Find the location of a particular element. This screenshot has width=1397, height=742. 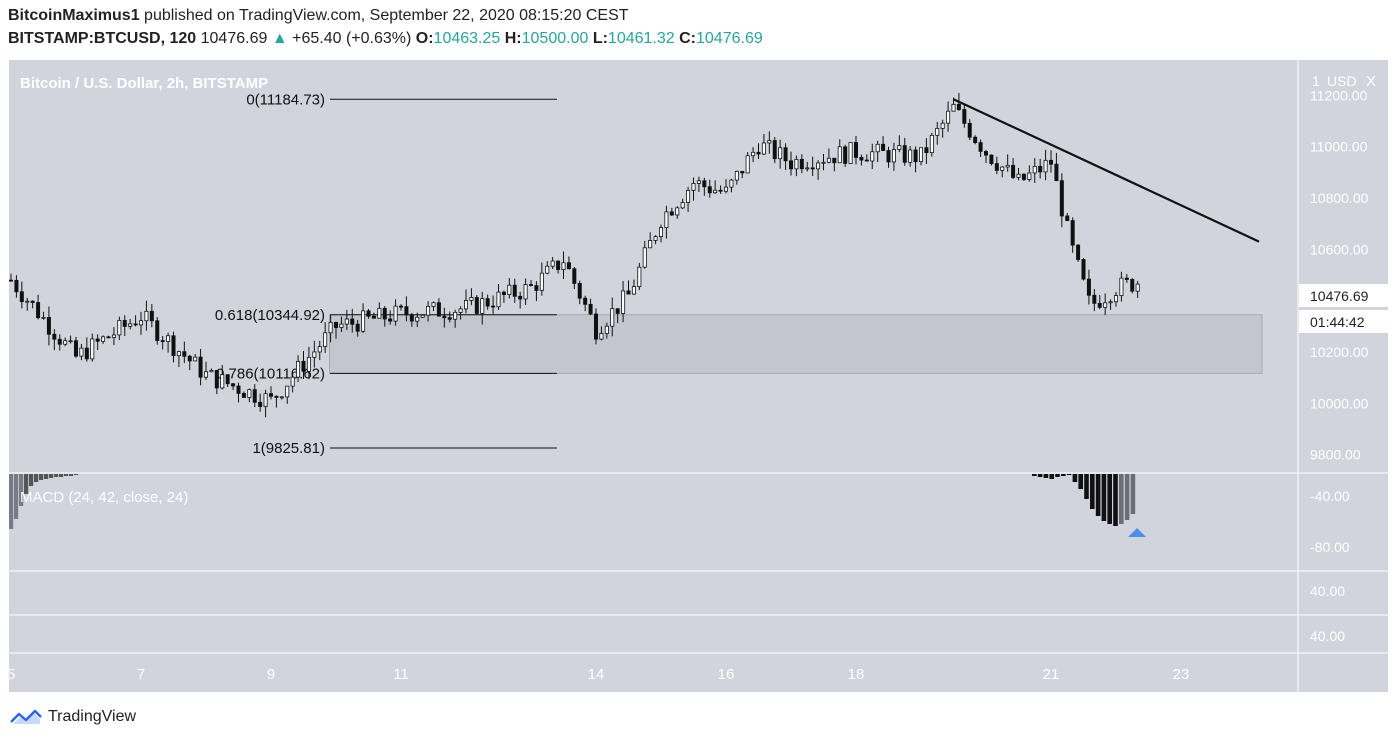

price-tick-label: 9800.00 is located at coordinates (1335, 455).